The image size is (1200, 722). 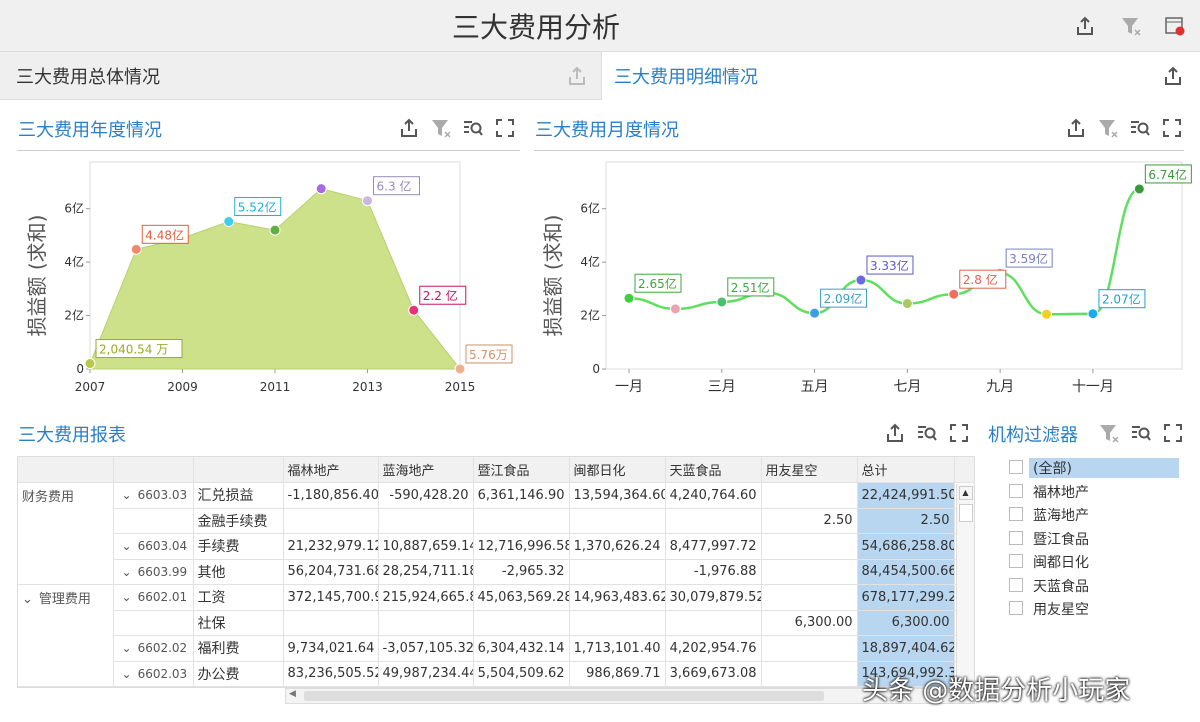 I want to click on code-cell: ⌄ 6602.03, so click(x=153, y=674).